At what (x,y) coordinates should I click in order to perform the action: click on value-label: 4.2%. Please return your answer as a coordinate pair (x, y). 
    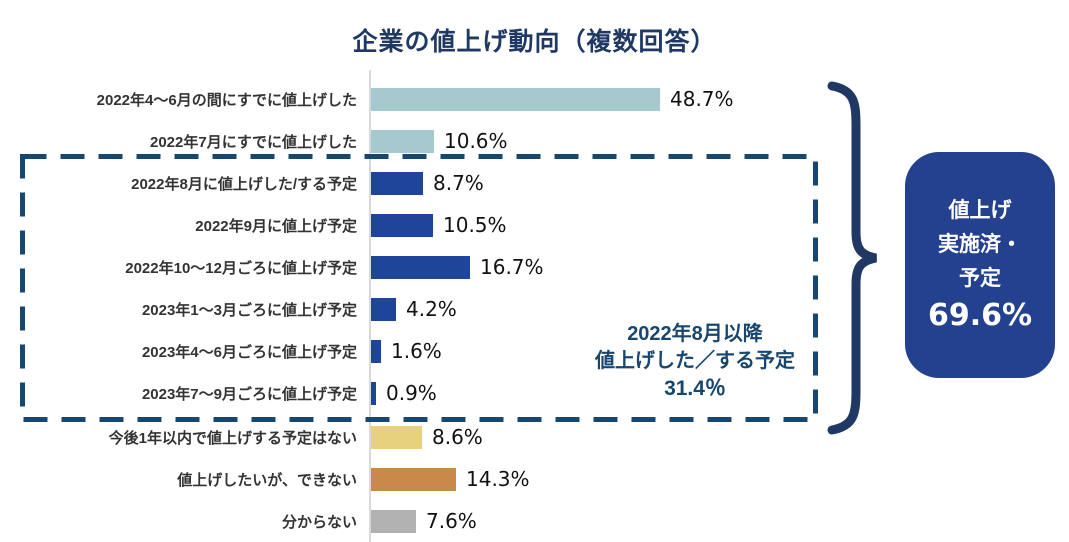
    Looking at the image, I should click on (431, 309).